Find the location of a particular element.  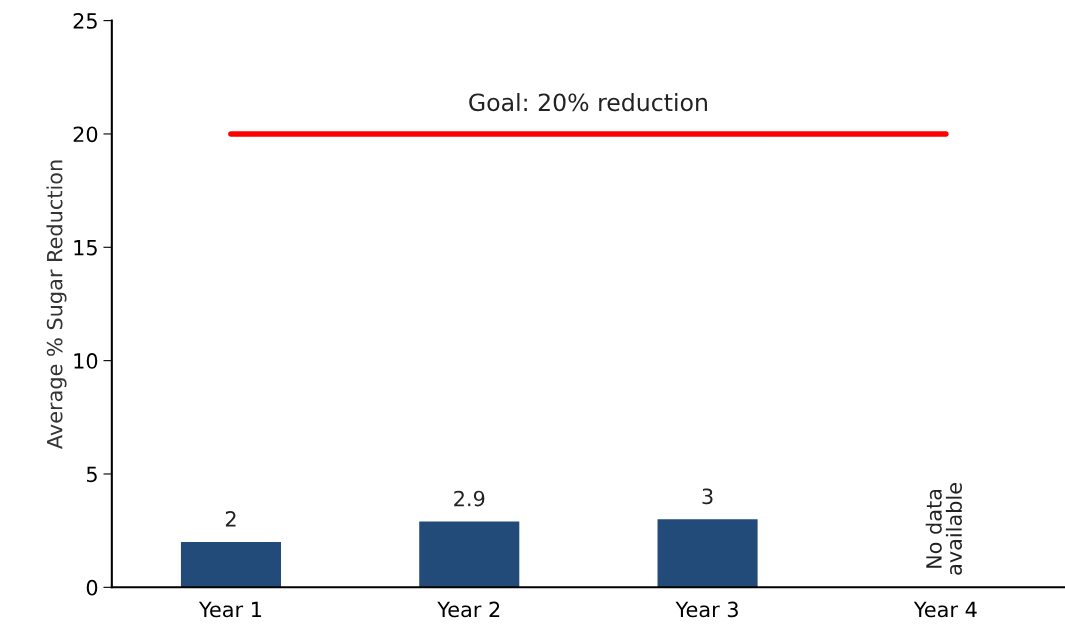

y-tick-label: 0 is located at coordinates (92, 587).